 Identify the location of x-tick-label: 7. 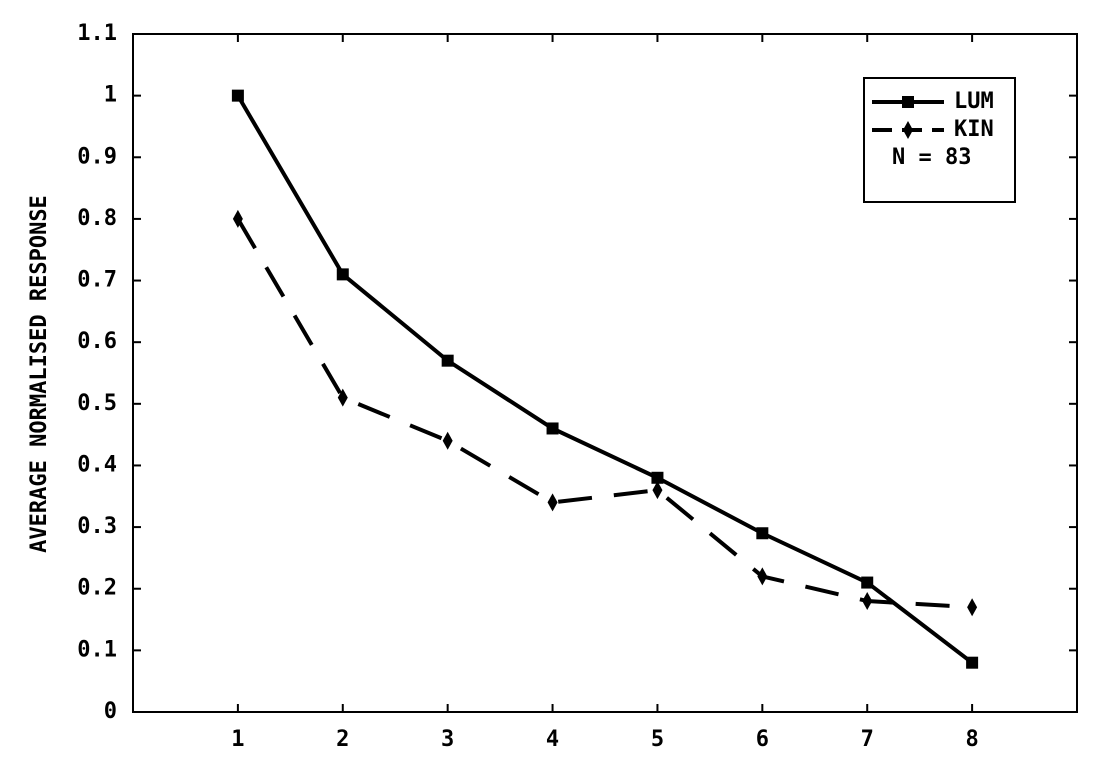
(867, 739).